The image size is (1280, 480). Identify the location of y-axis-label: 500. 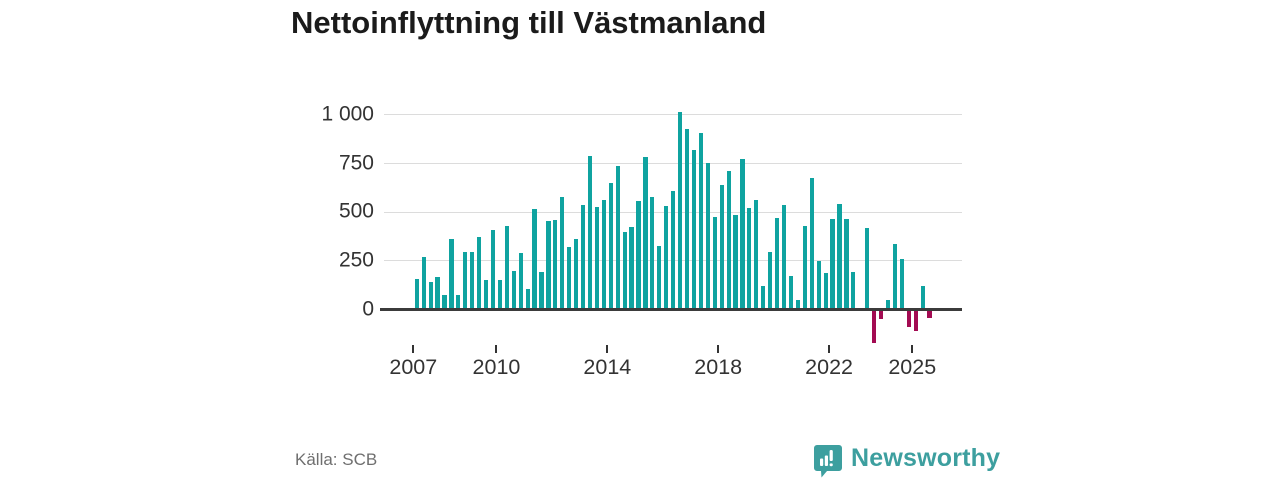
(356, 211).